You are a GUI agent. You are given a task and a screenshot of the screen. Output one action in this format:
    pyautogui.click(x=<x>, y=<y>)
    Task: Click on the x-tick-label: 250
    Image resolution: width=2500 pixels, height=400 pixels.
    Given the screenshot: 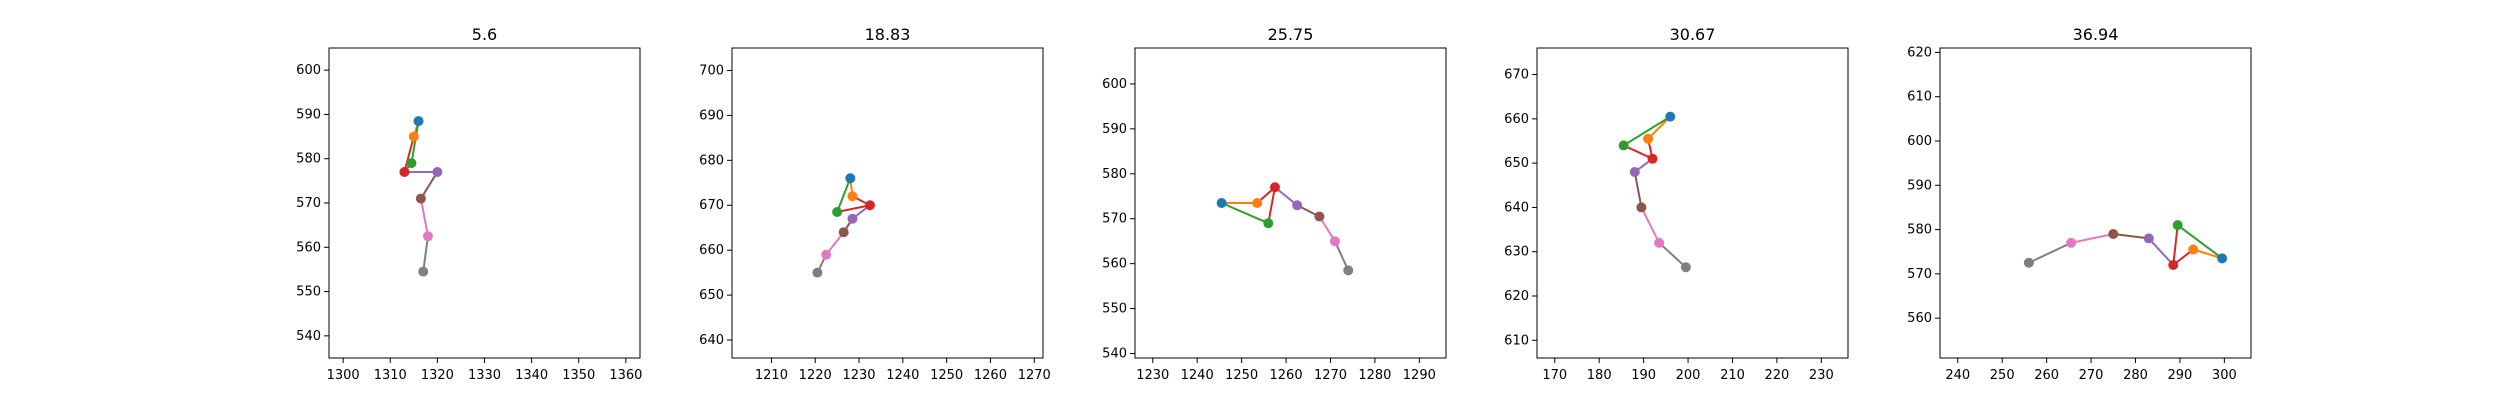 What is the action you would take?
    pyautogui.click(x=2002, y=375)
    